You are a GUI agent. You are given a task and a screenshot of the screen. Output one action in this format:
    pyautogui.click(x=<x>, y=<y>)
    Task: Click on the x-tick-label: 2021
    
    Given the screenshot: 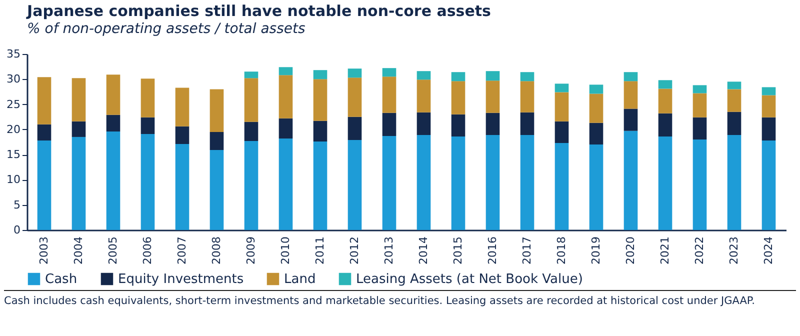 What is the action you would take?
    pyautogui.click(x=665, y=250)
    